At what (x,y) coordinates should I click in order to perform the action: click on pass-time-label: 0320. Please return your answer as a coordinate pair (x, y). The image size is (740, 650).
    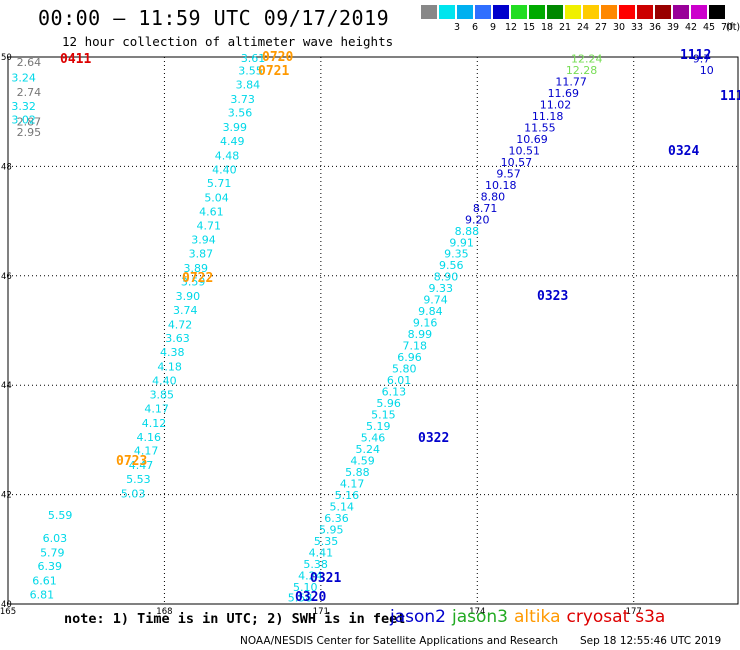
    Looking at the image, I should click on (310, 597).